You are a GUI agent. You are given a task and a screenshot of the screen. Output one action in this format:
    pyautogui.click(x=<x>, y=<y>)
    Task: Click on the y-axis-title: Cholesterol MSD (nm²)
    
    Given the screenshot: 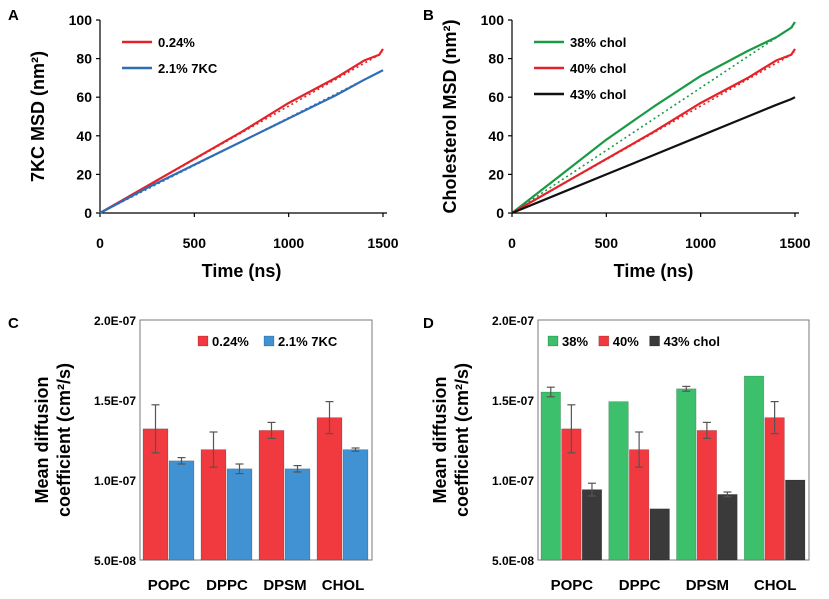 What is the action you would take?
    pyautogui.click(x=450, y=116)
    